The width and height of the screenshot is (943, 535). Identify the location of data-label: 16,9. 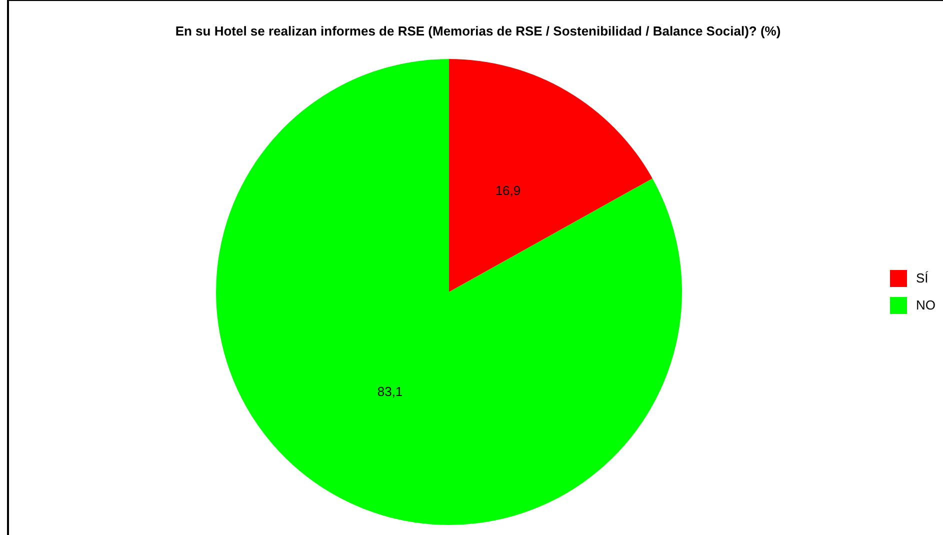
(508, 190).